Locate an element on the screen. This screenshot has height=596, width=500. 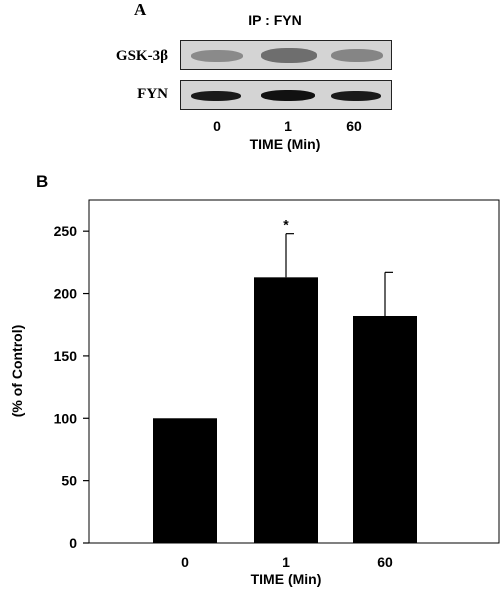
panel-a-xlabel: TIME (Min) is located at coordinates (285, 144).